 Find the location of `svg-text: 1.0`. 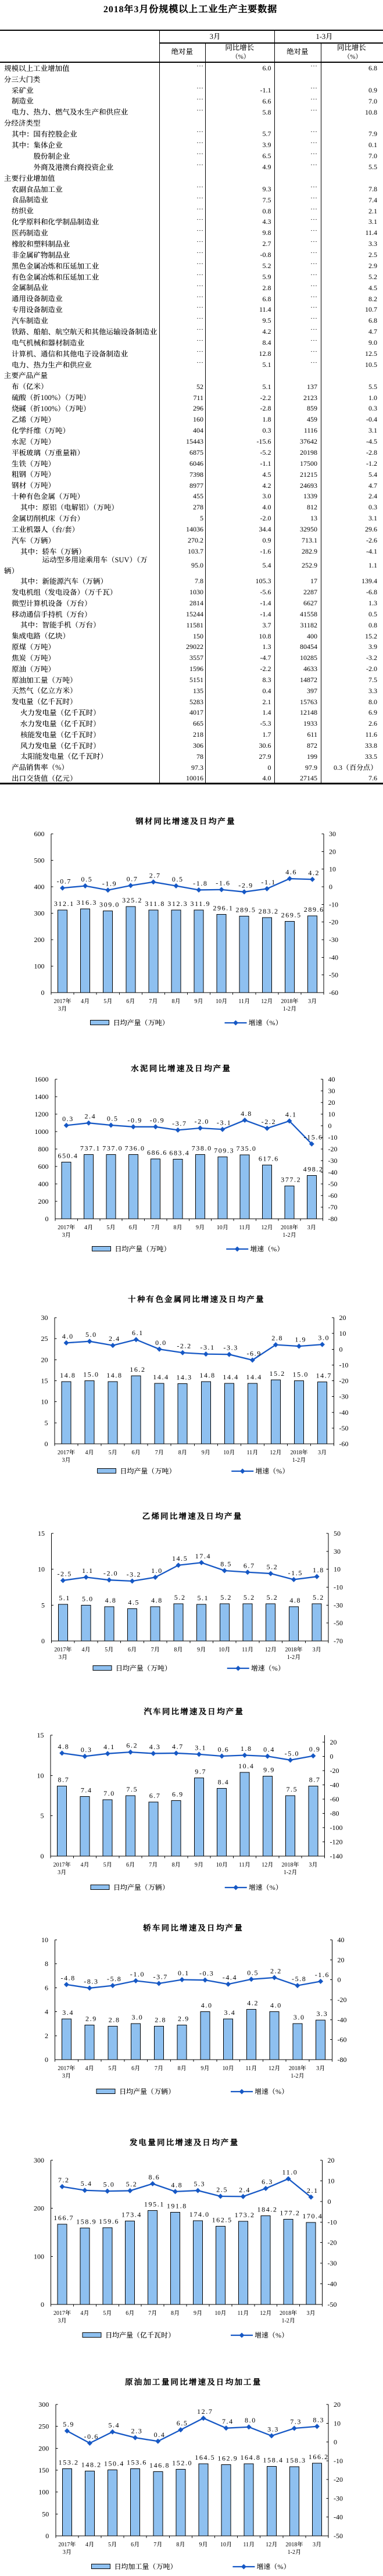

svg-text: 1.0 is located at coordinates (157, 1570).